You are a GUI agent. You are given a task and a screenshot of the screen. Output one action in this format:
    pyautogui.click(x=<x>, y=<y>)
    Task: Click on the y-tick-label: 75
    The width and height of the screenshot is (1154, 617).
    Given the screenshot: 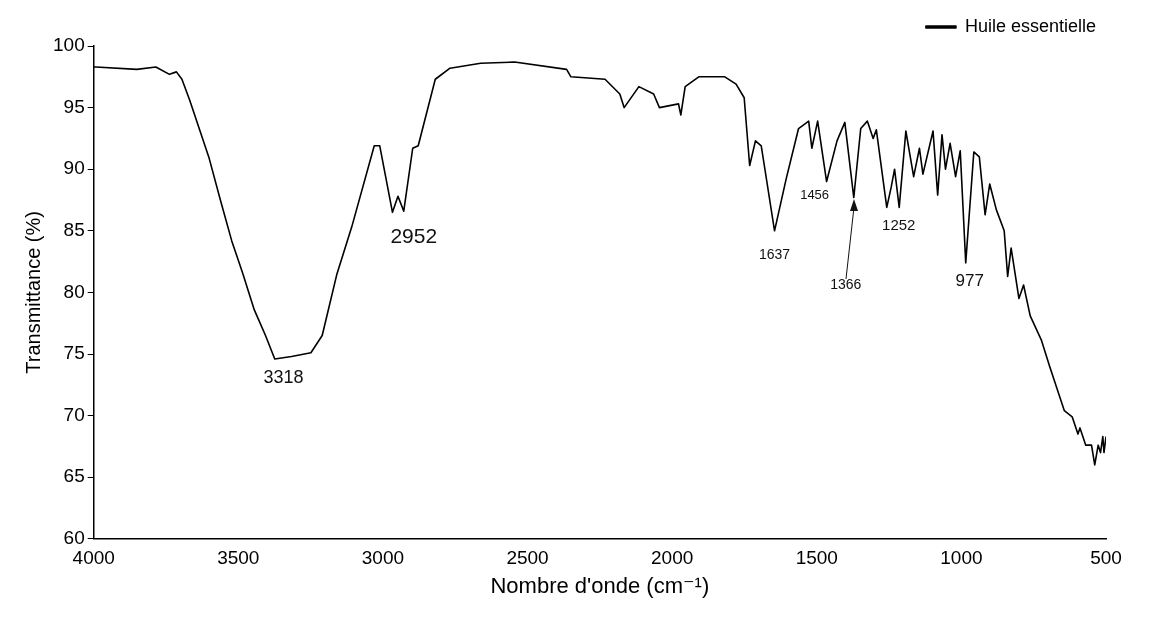 What is the action you would take?
    pyautogui.click(x=74, y=353)
    